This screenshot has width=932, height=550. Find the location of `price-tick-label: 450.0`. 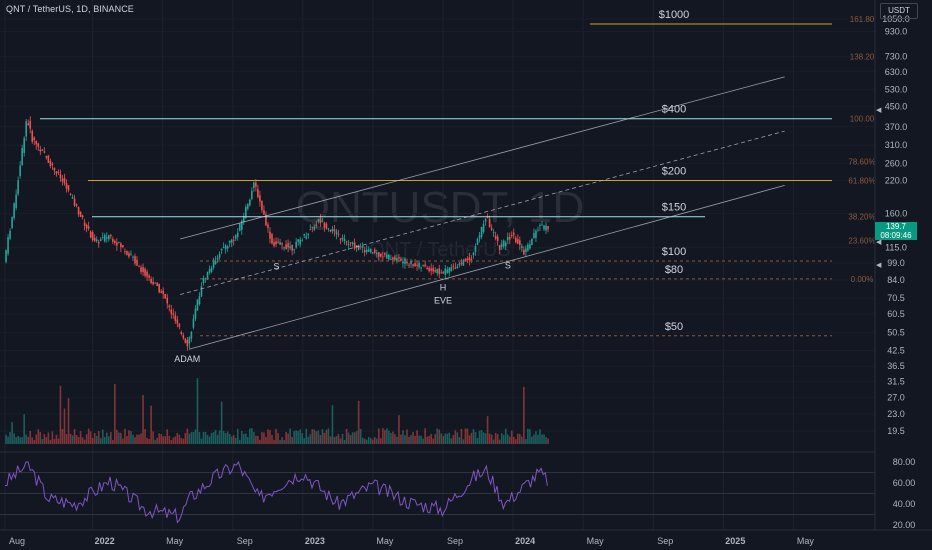

price-tick-label: 450.0 is located at coordinates (896, 107).